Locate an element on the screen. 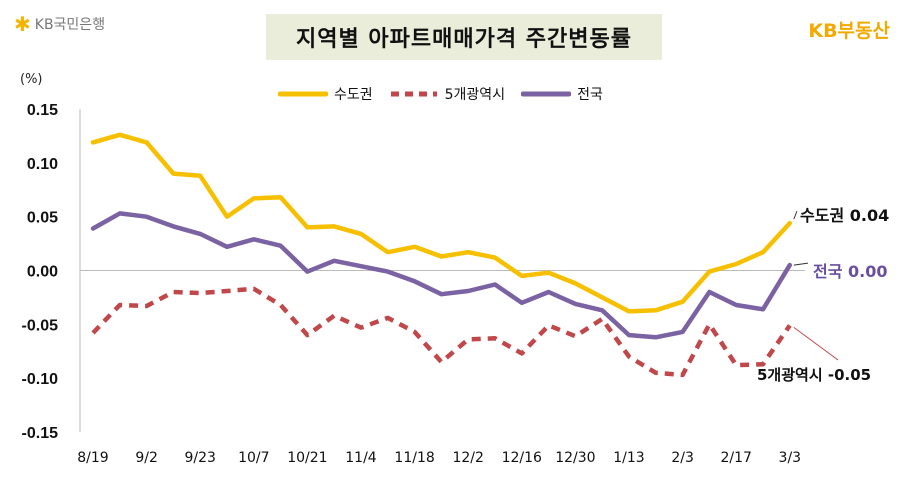 The width and height of the screenshot is (908, 482). legend-swatch-metro5 is located at coordinates (413, 94).